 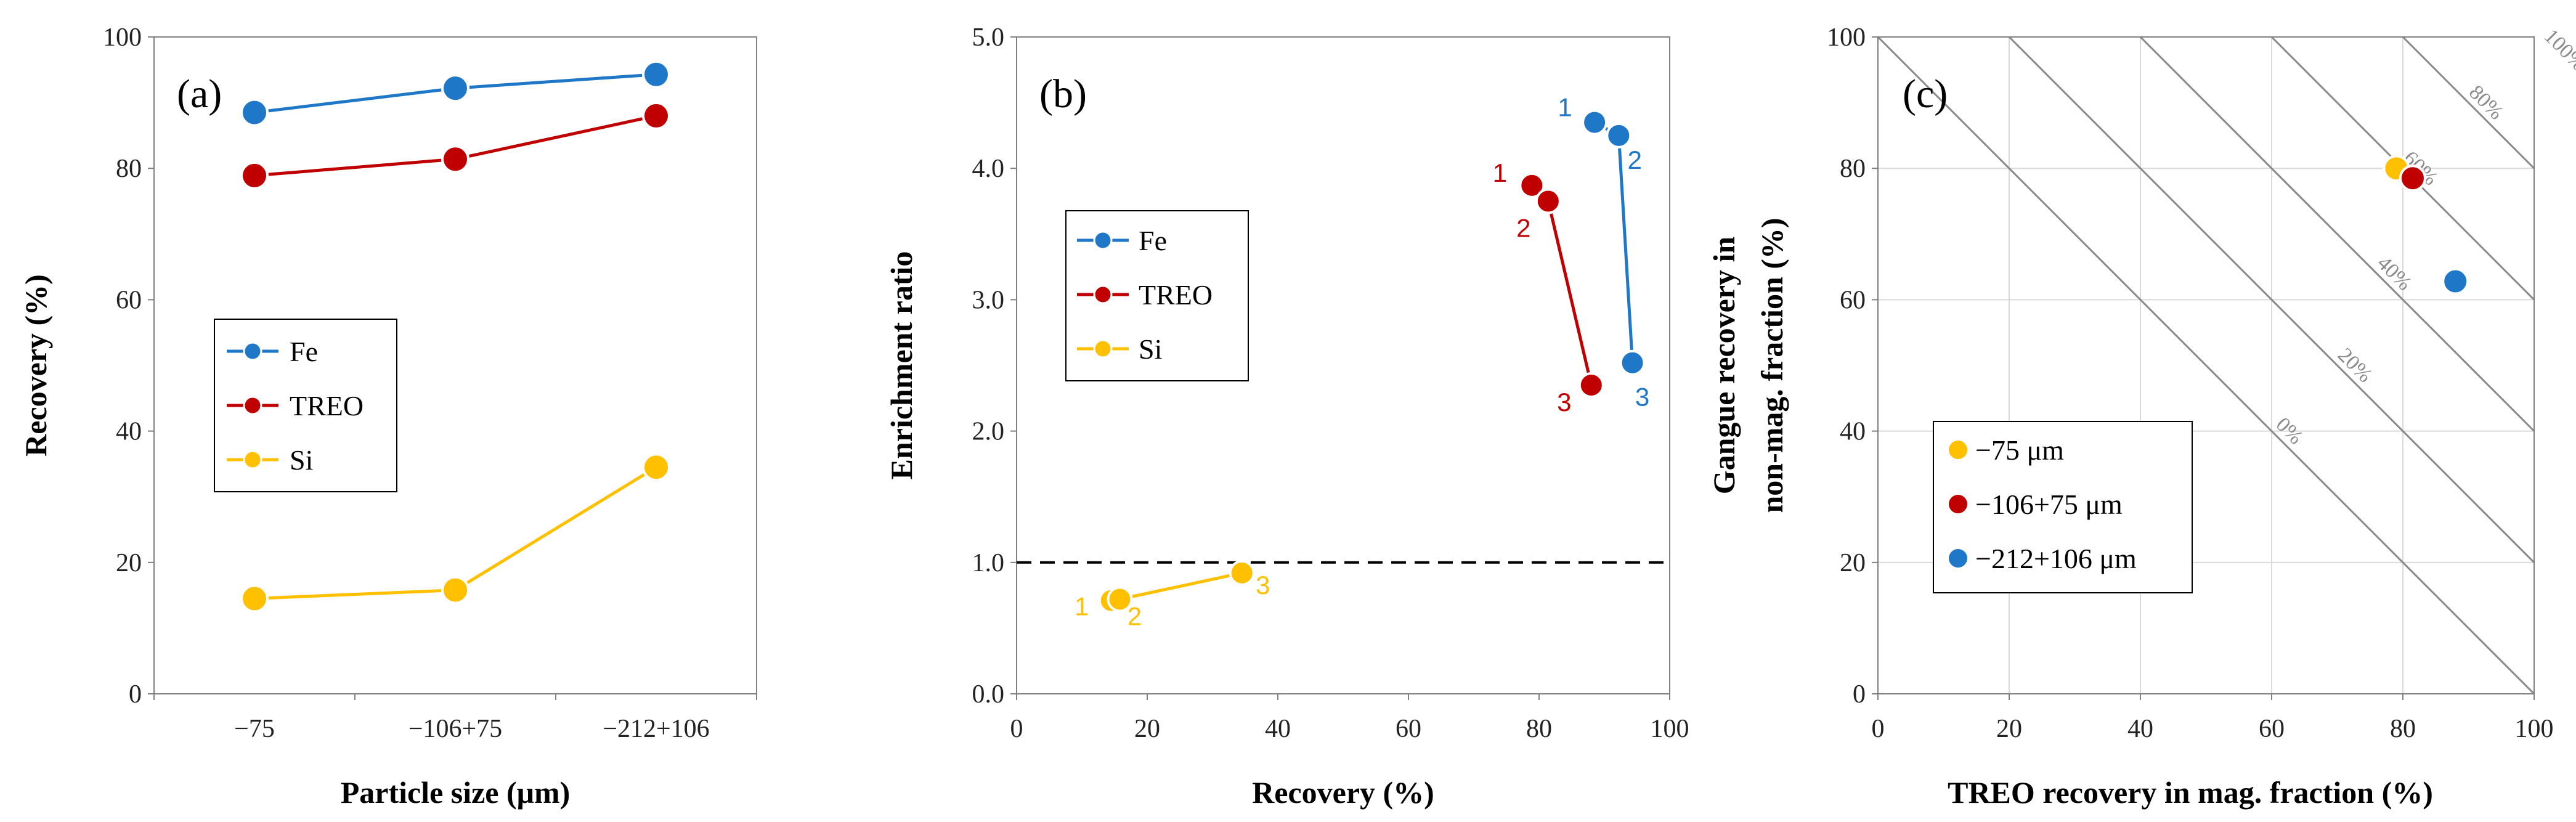 I want to click on legend: −75 μm −106+75 μm −212+106 μm, so click(x=2063, y=507).